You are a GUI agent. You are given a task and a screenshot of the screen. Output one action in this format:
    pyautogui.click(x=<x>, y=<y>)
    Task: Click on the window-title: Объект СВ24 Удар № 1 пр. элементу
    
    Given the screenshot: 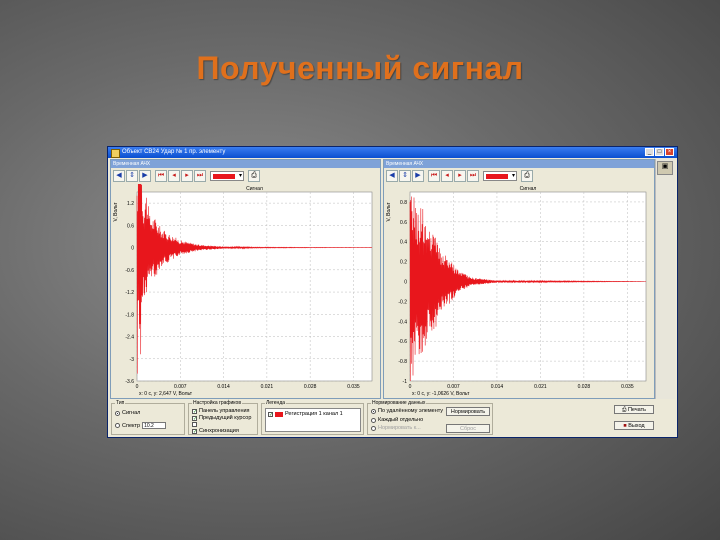 What is the action you would take?
    pyautogui.click(x=174, y=152)
    